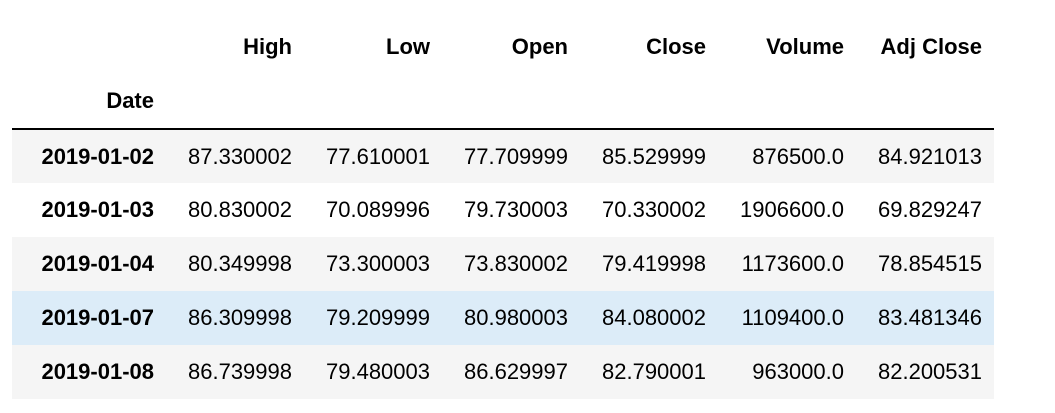  Describe the element at coordinates (654, 156) in the screenshot. I see `cell-close: 85.529999` at that location.